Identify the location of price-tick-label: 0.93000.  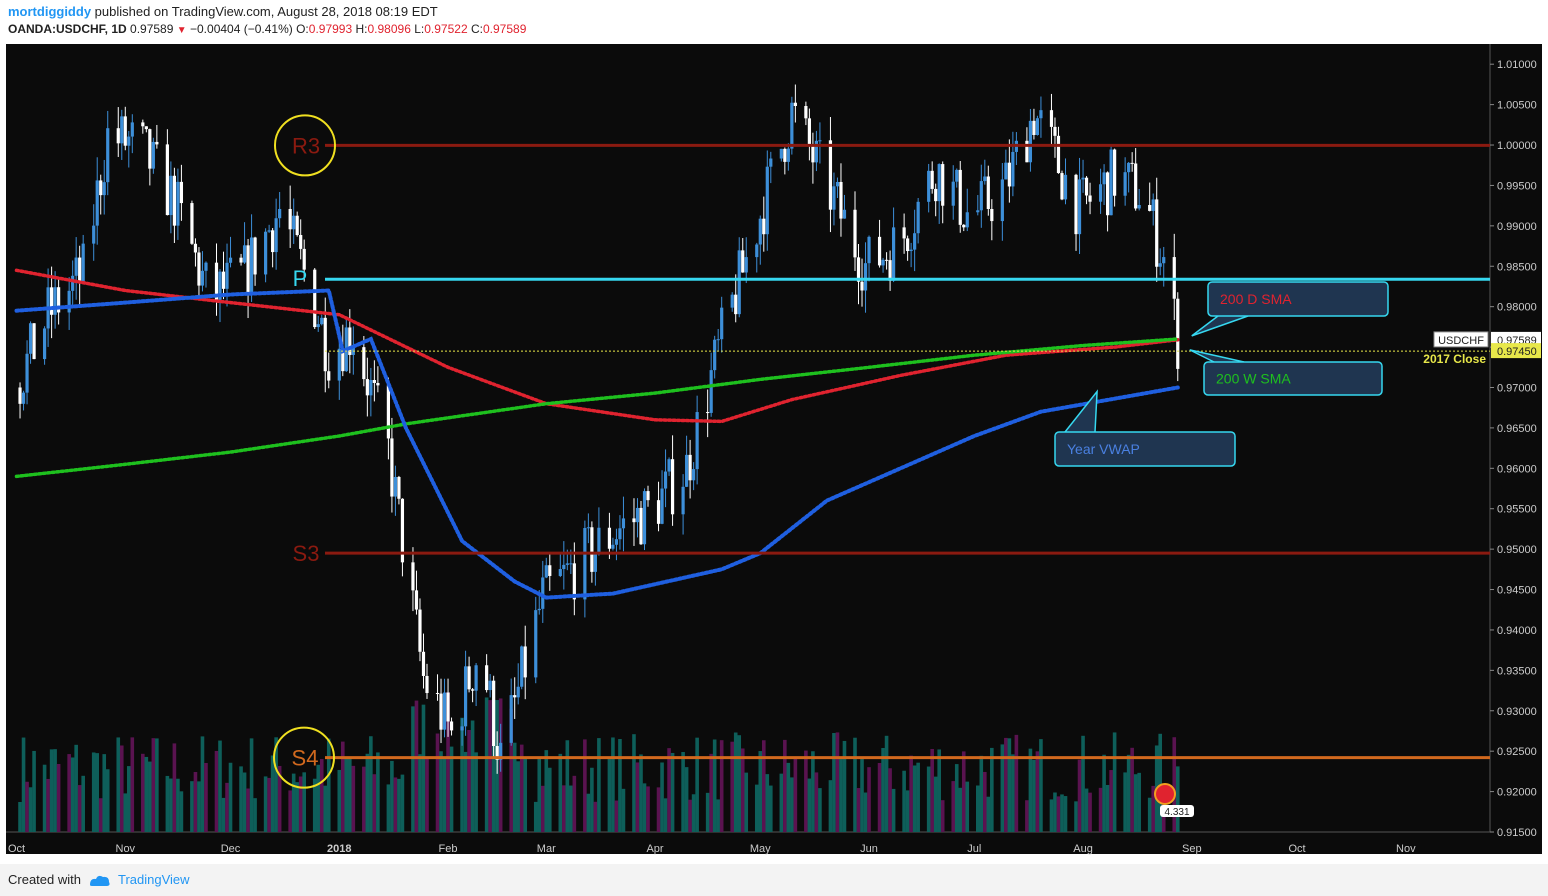
(1517, 712).